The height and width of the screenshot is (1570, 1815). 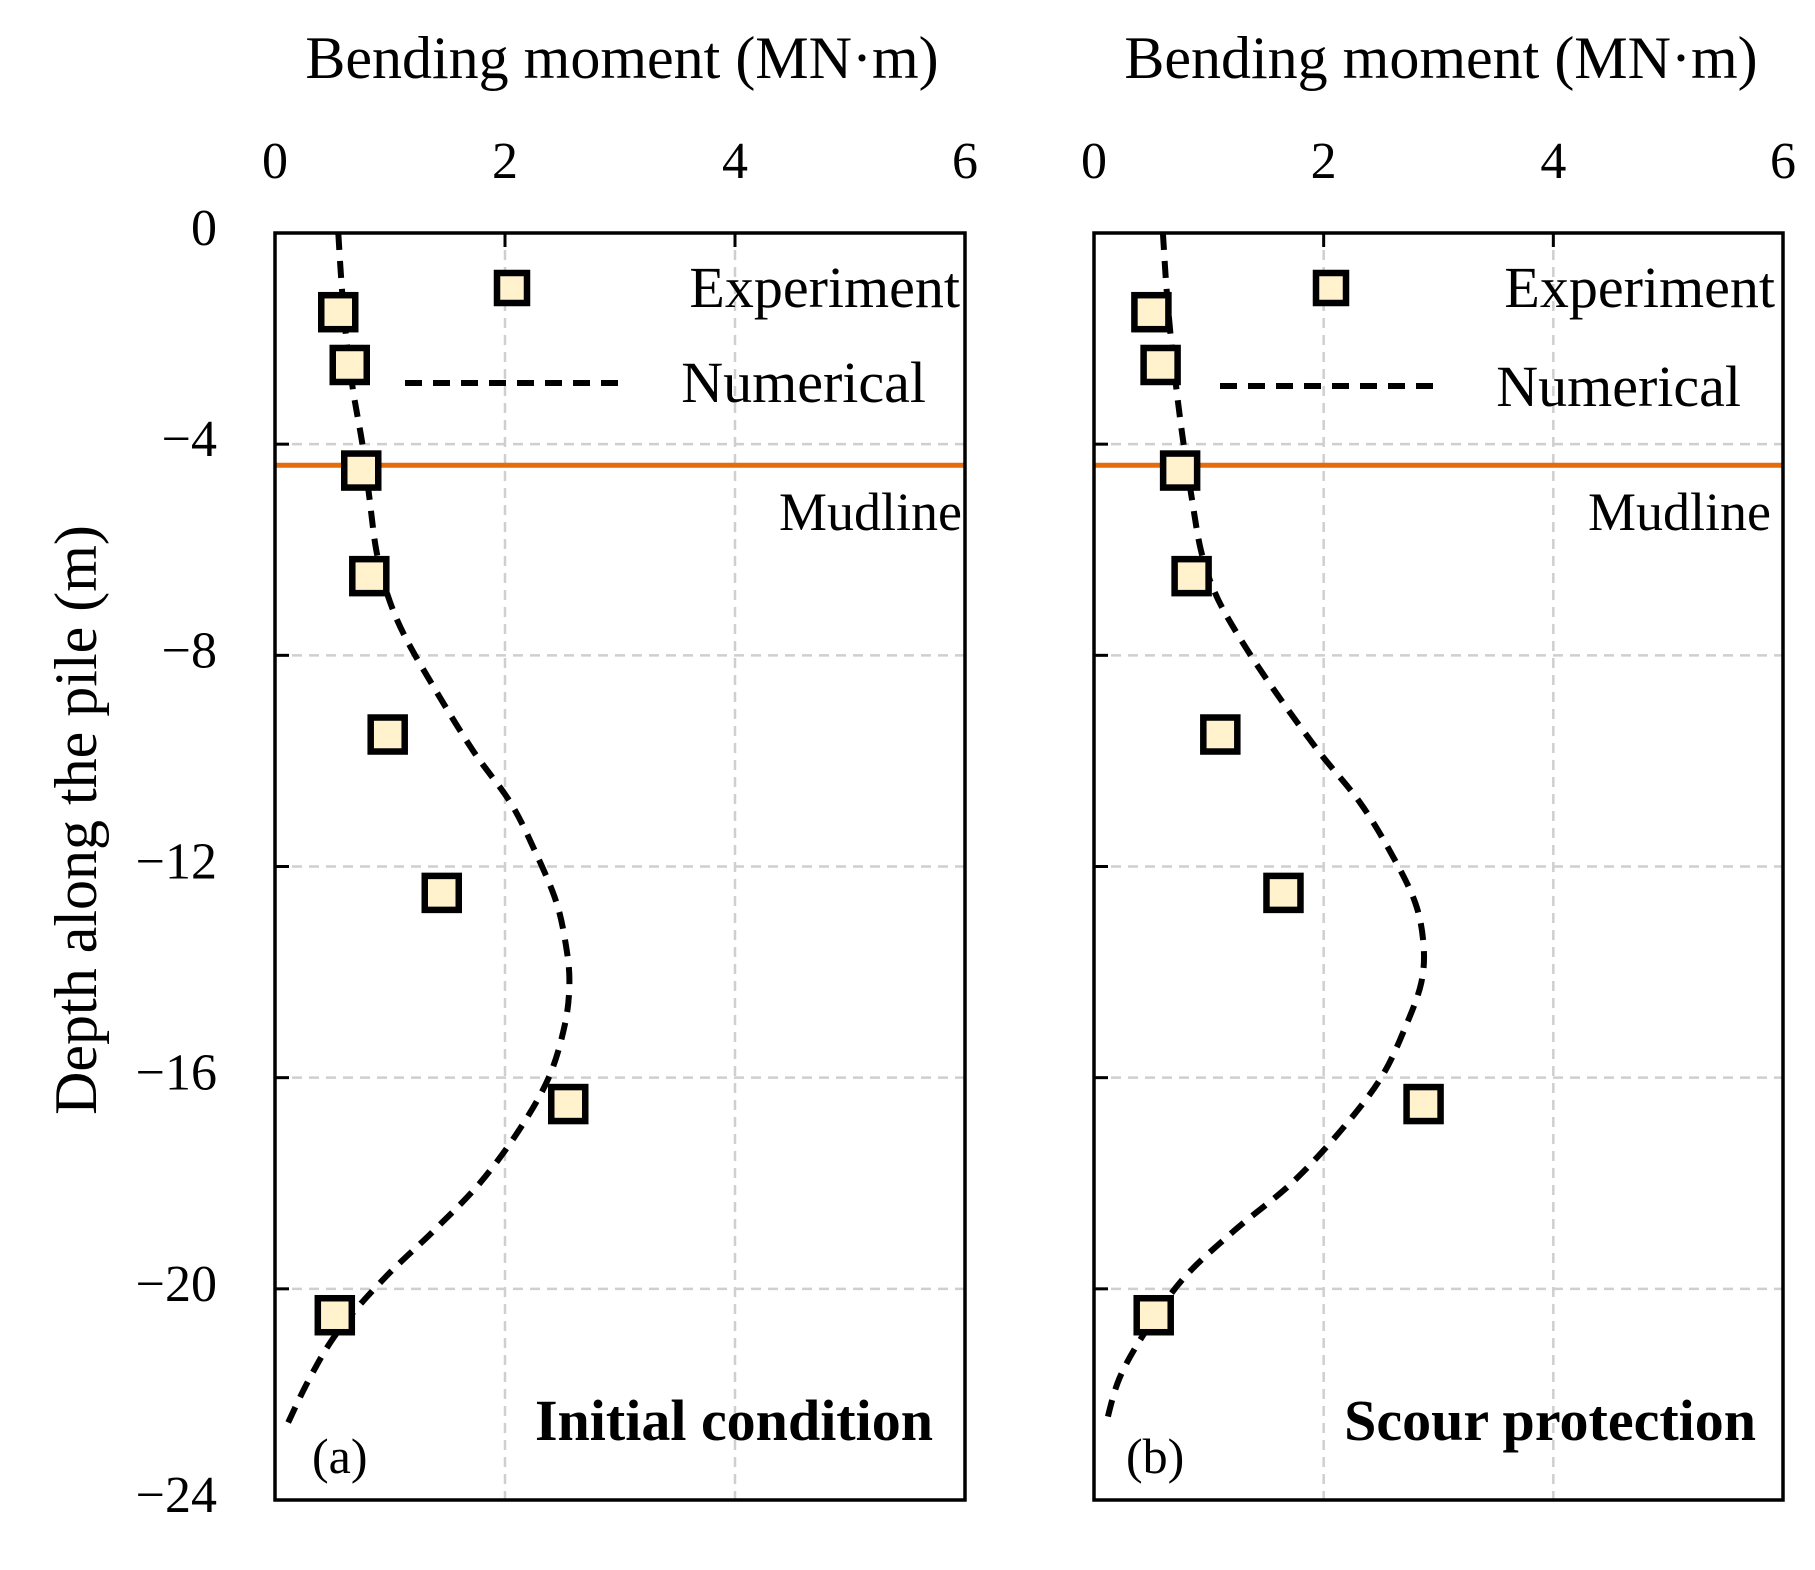 I want to click on experiment-series-a, so click(x=451, y=813).